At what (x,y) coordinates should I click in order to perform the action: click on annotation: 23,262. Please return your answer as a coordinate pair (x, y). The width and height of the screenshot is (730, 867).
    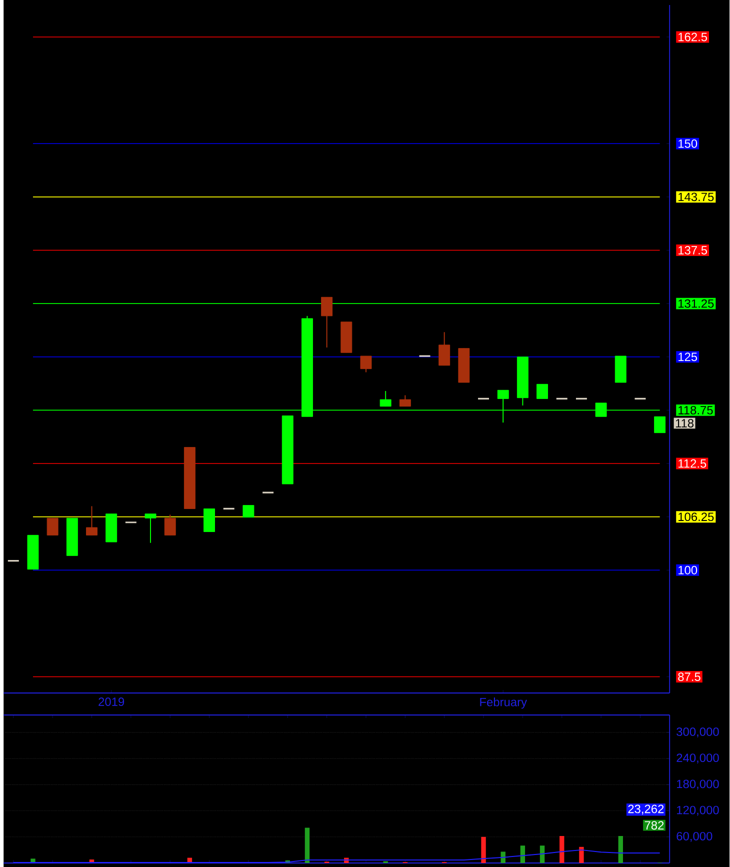
    Looking at the image, I should click on (646, 809).